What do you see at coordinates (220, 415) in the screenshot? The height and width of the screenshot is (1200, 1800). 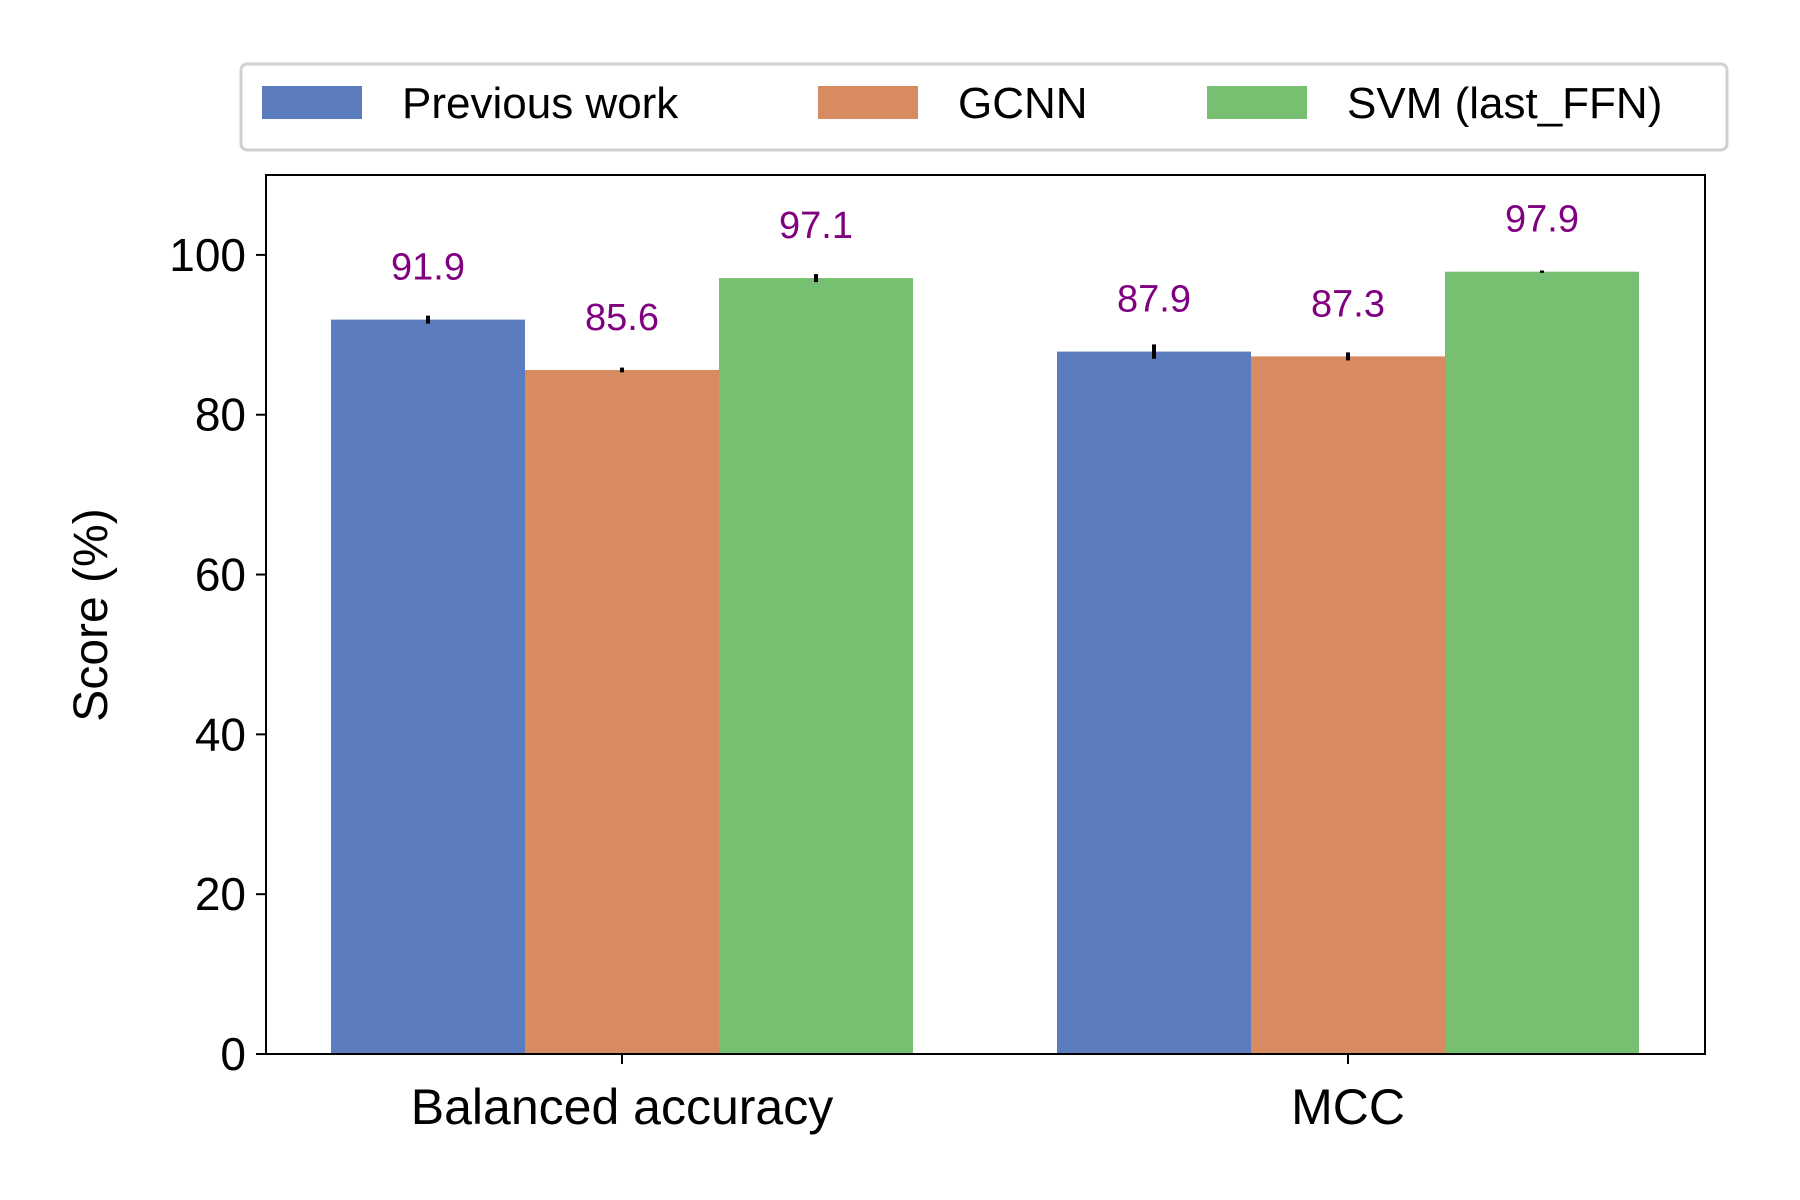 I see `y-tick-label: 80` at bounding box center [220, 415].